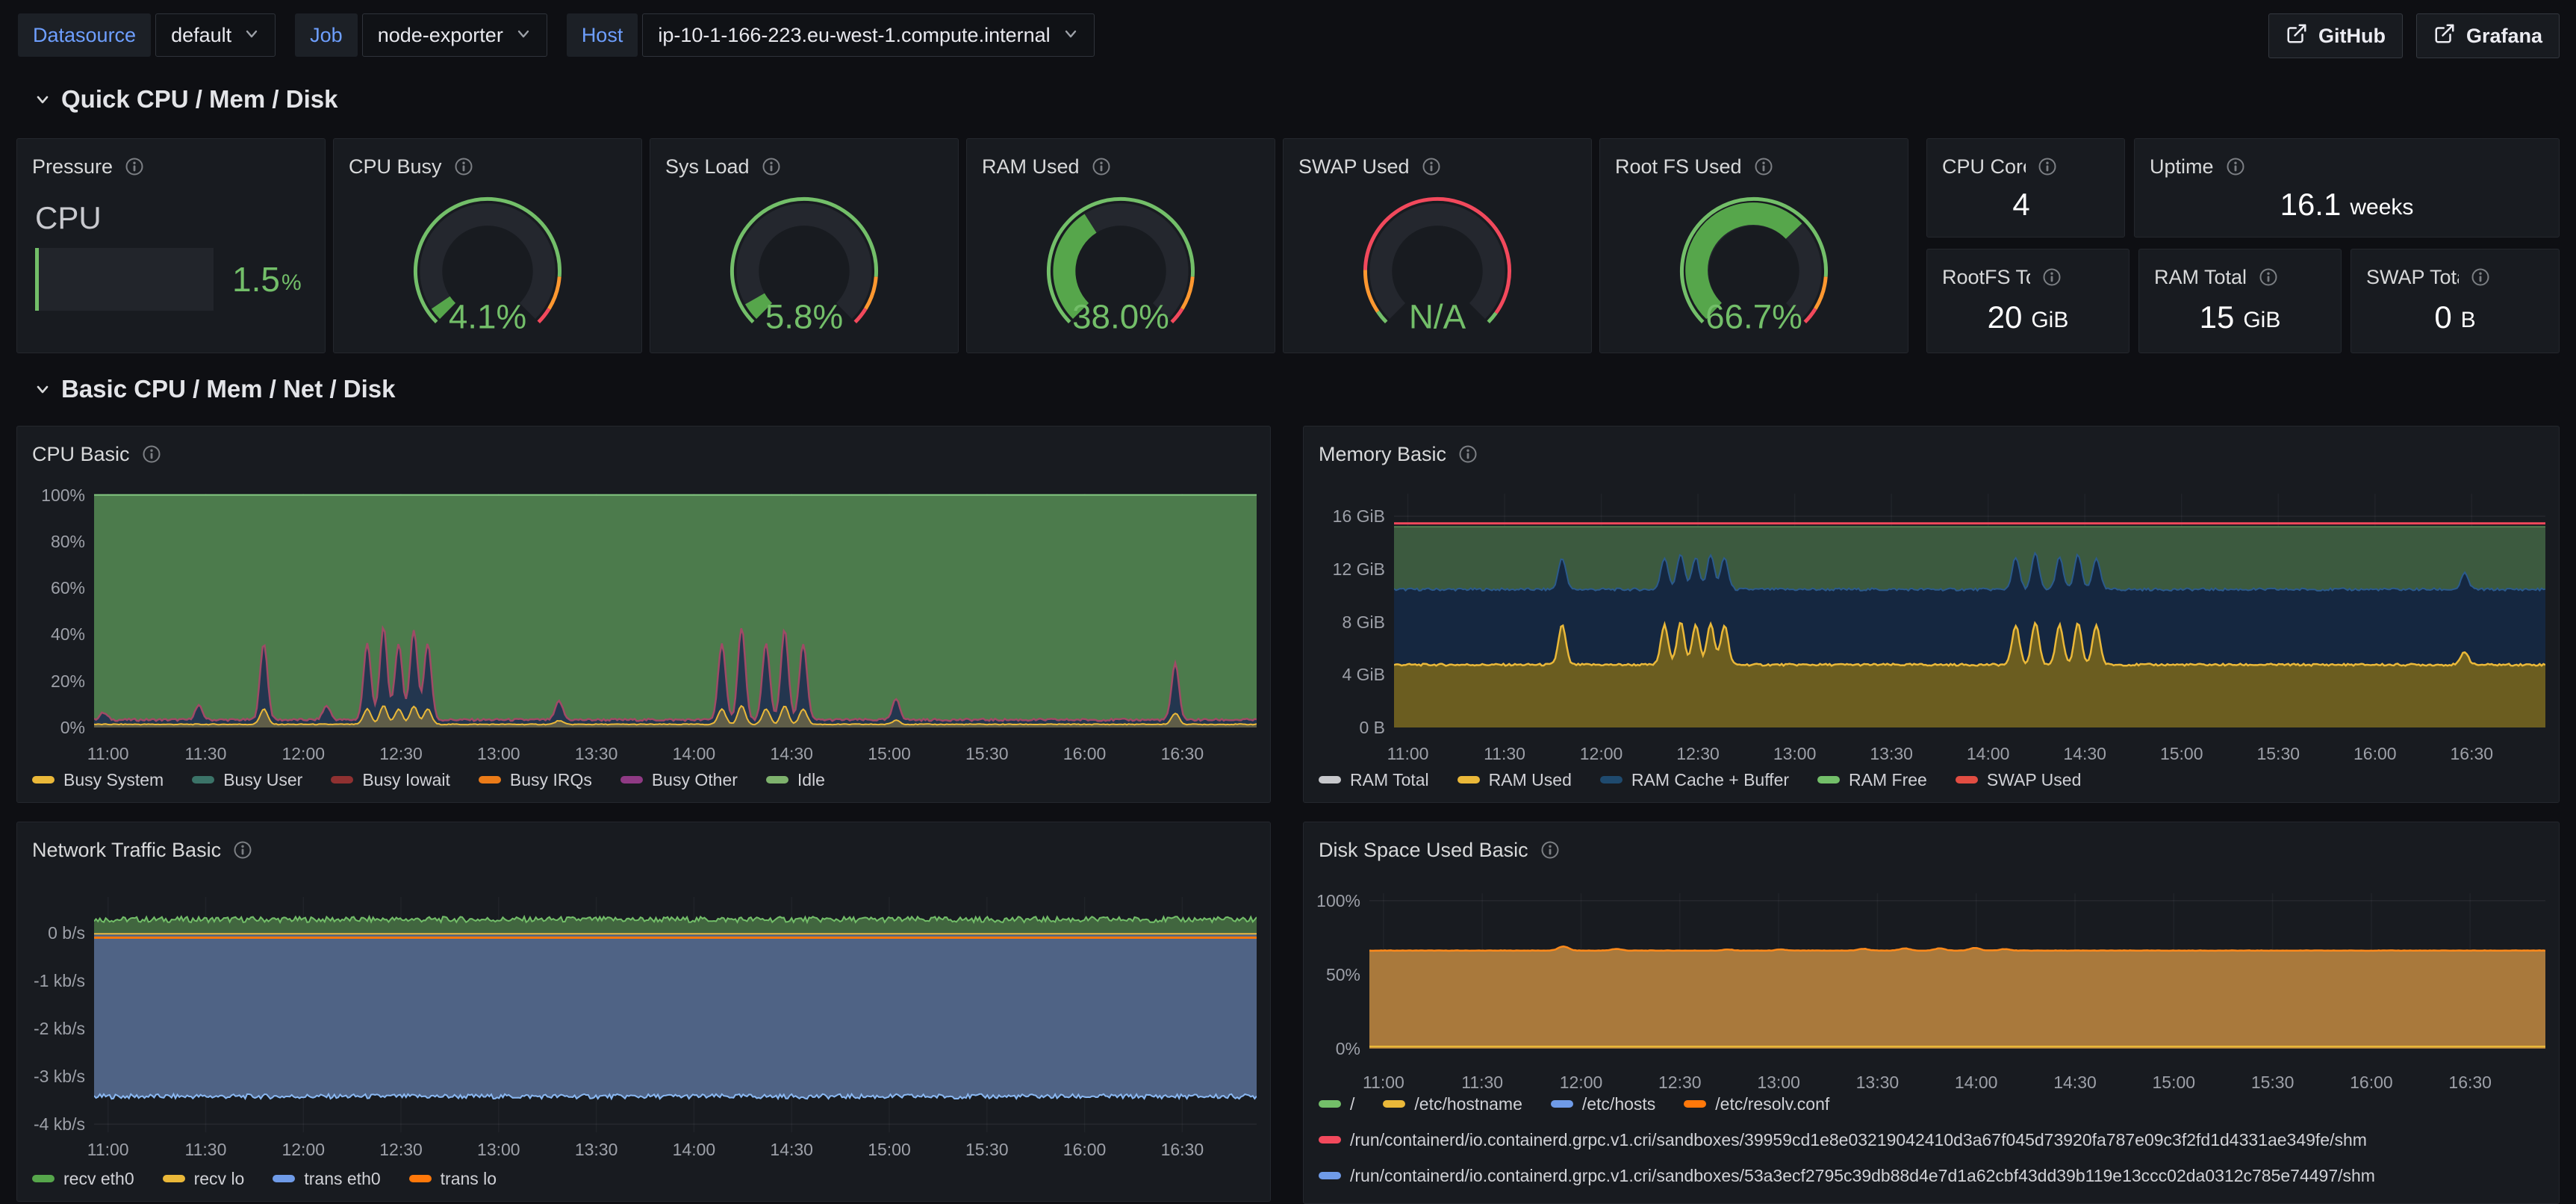  I want to click on dashboard-links: GitHub Grafana, so click(2414, 35).